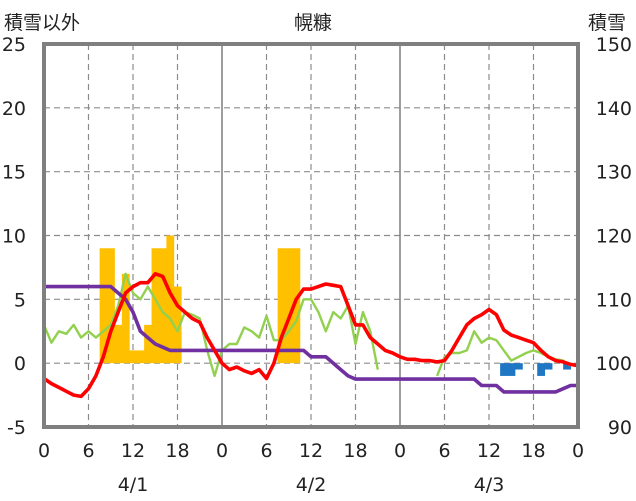 Image resolution: width=636 pixels, height=501 pixels. Describe the element at coordinates (607, 23) in the screenshot. I see `right-axis-title: 積雪` at that location.